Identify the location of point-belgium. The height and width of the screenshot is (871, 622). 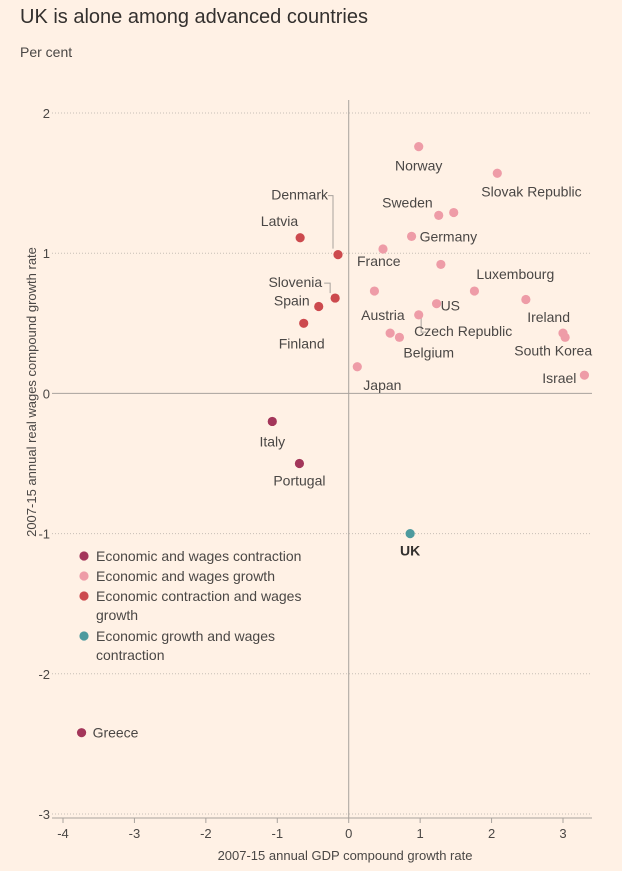
(399, 337).